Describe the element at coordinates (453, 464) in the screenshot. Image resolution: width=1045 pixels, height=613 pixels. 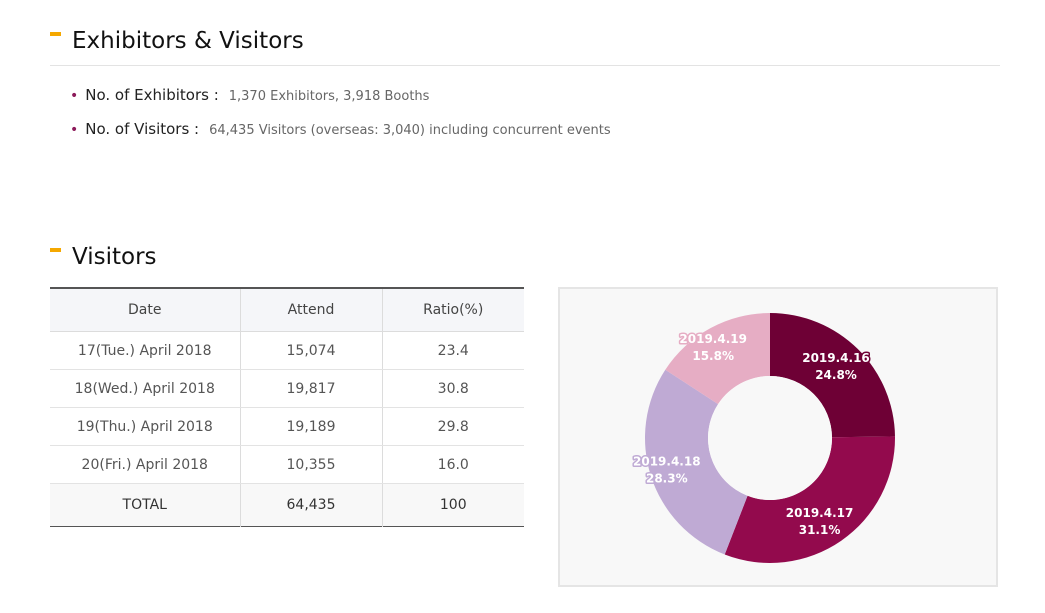
I see `cell-ratio: 16.0` at that location.